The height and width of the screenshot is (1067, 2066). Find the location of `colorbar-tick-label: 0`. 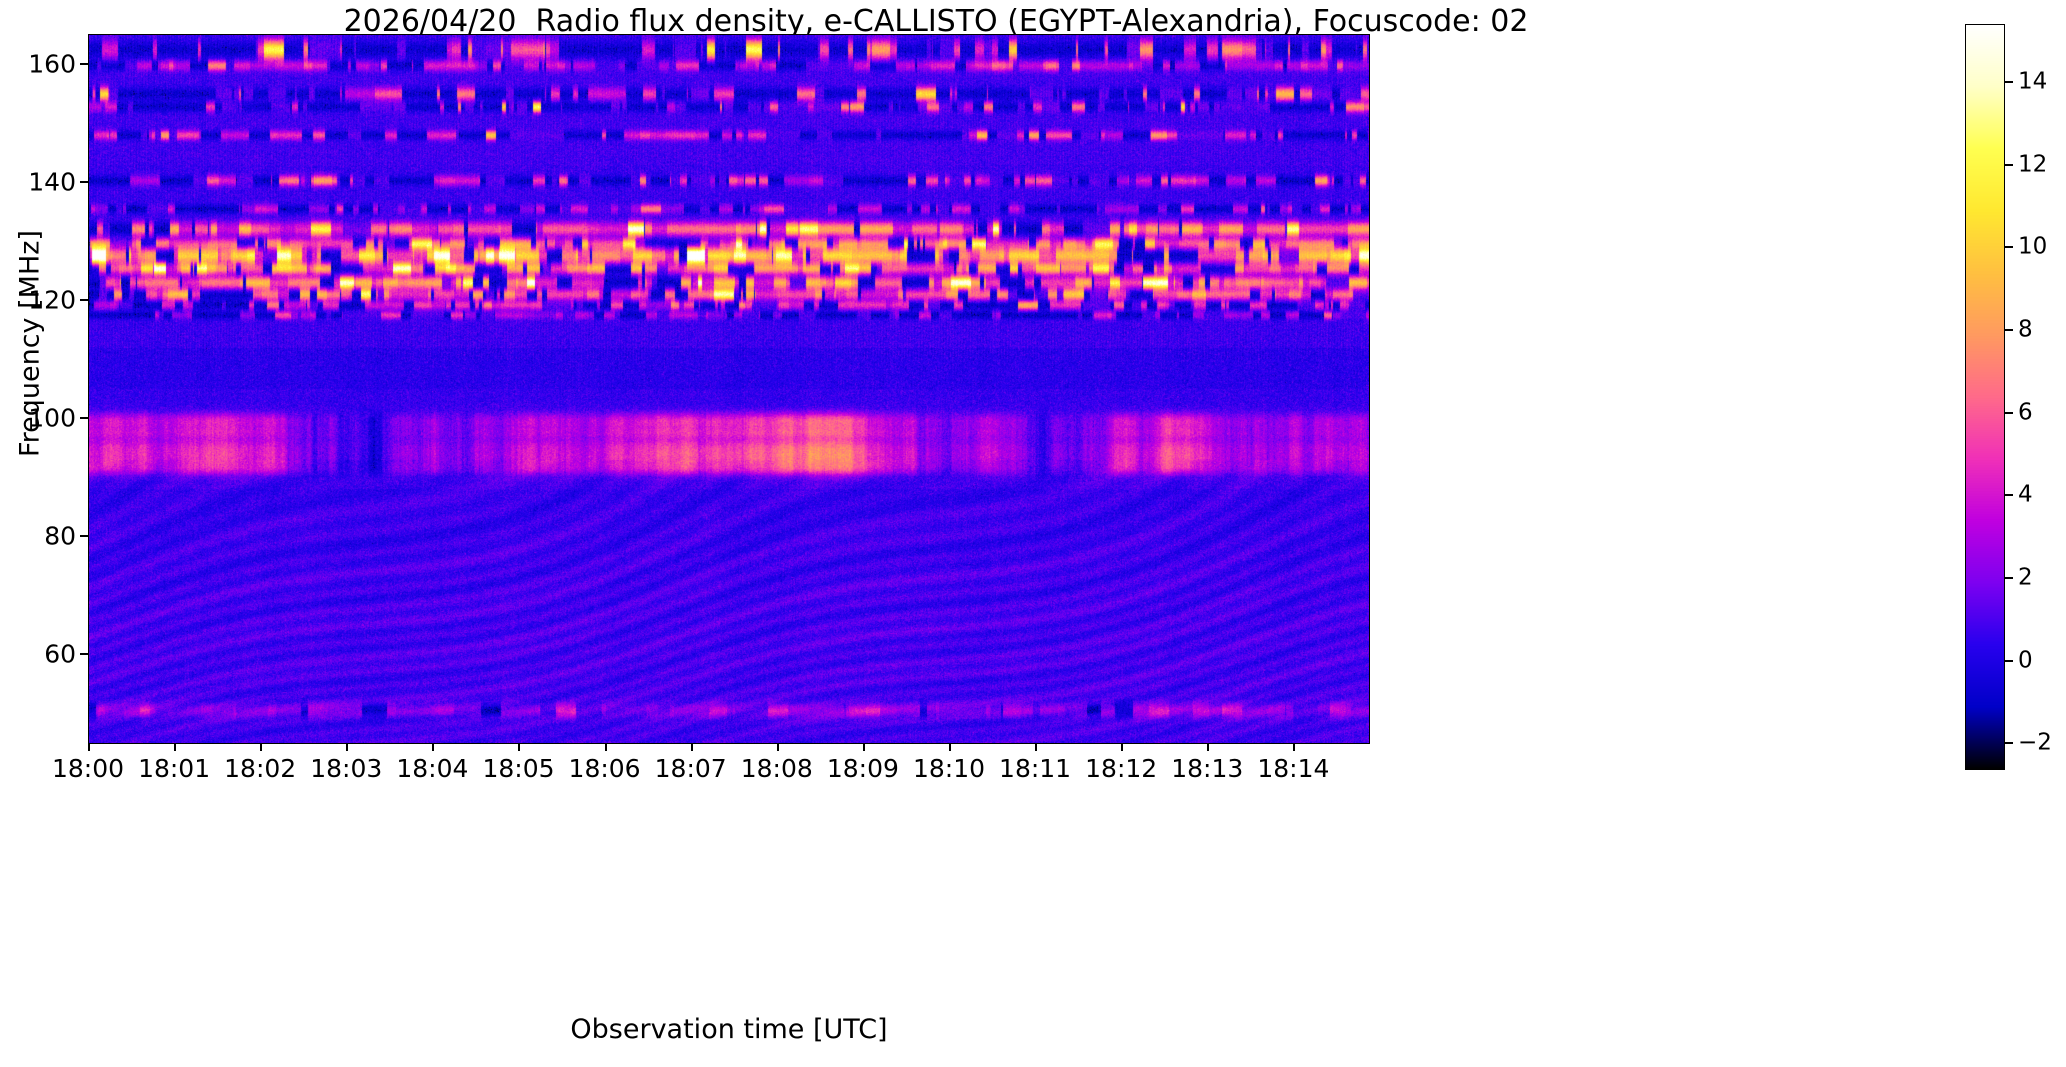

colorbar-tick-label: 0 is located at coordinates (2025, 660).